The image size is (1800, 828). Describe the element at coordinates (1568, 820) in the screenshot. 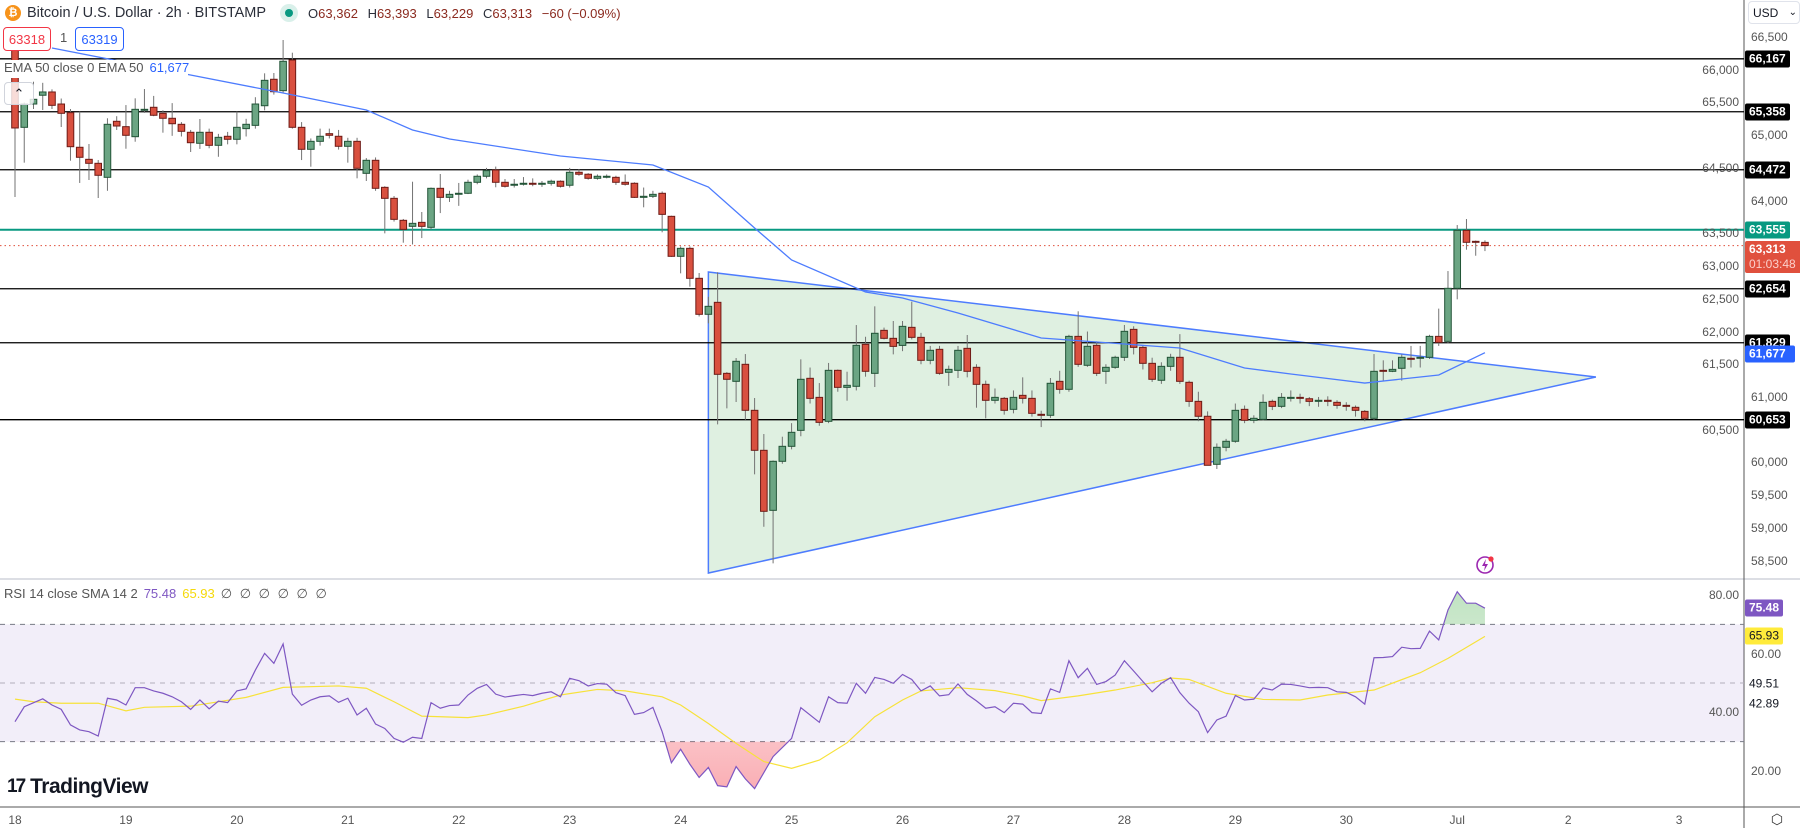

I see `date-tick-label: 2` at that location.